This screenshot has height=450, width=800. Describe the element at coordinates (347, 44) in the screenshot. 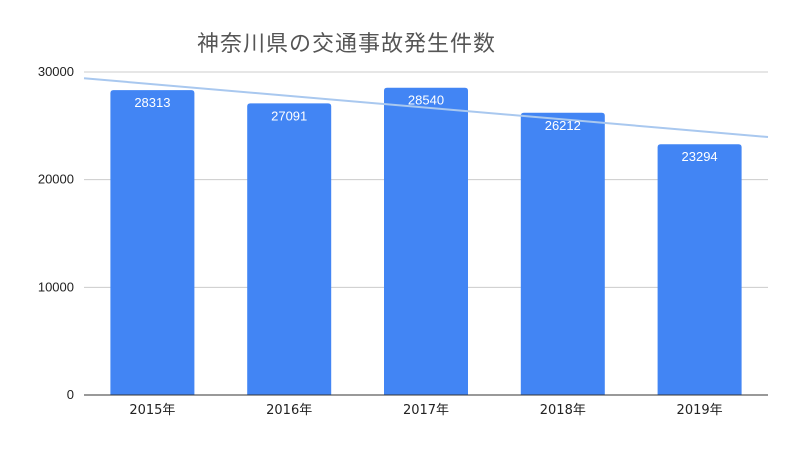

I see `chart-title: 神奈川県の交通事故発生件数` at that location.